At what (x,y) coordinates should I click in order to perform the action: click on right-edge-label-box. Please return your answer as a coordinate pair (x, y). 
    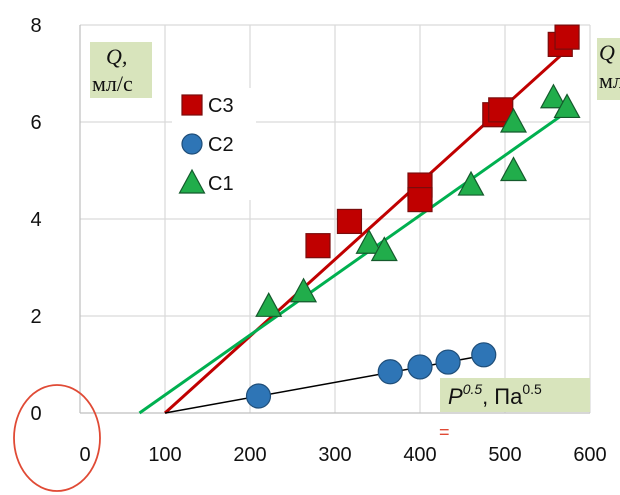
    Looking at the image, I should click on (608, 69).